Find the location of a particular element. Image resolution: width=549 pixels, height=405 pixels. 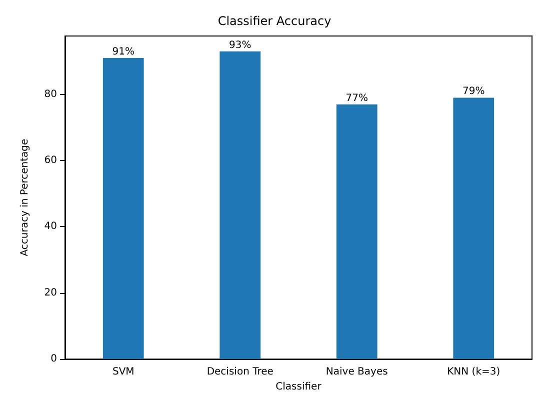

data-label: 93% is located at coordinates (240, 45).